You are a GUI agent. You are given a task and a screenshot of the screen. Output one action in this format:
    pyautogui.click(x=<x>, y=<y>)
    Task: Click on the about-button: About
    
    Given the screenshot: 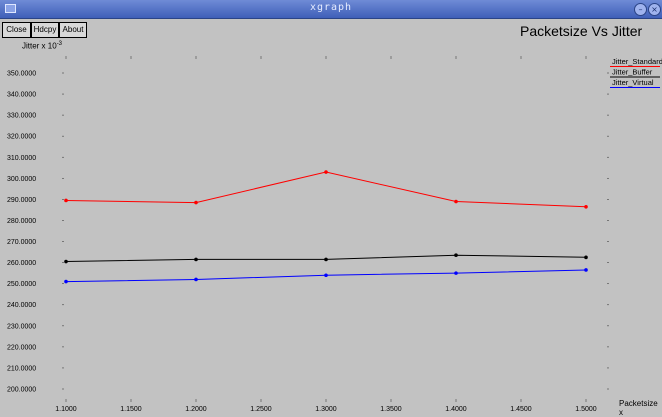 What is the action you would take?
    pyautogui.click(x=73, y=30)
    